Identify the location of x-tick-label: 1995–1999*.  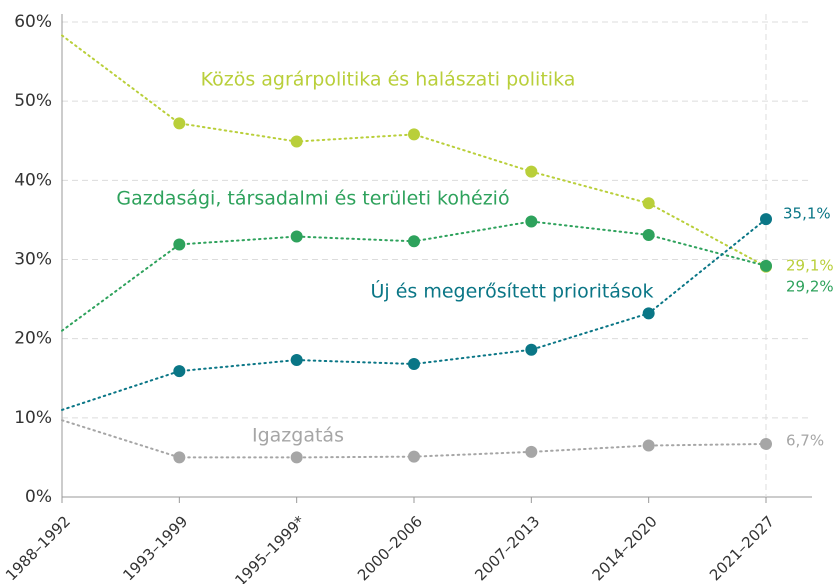
(270, 548).